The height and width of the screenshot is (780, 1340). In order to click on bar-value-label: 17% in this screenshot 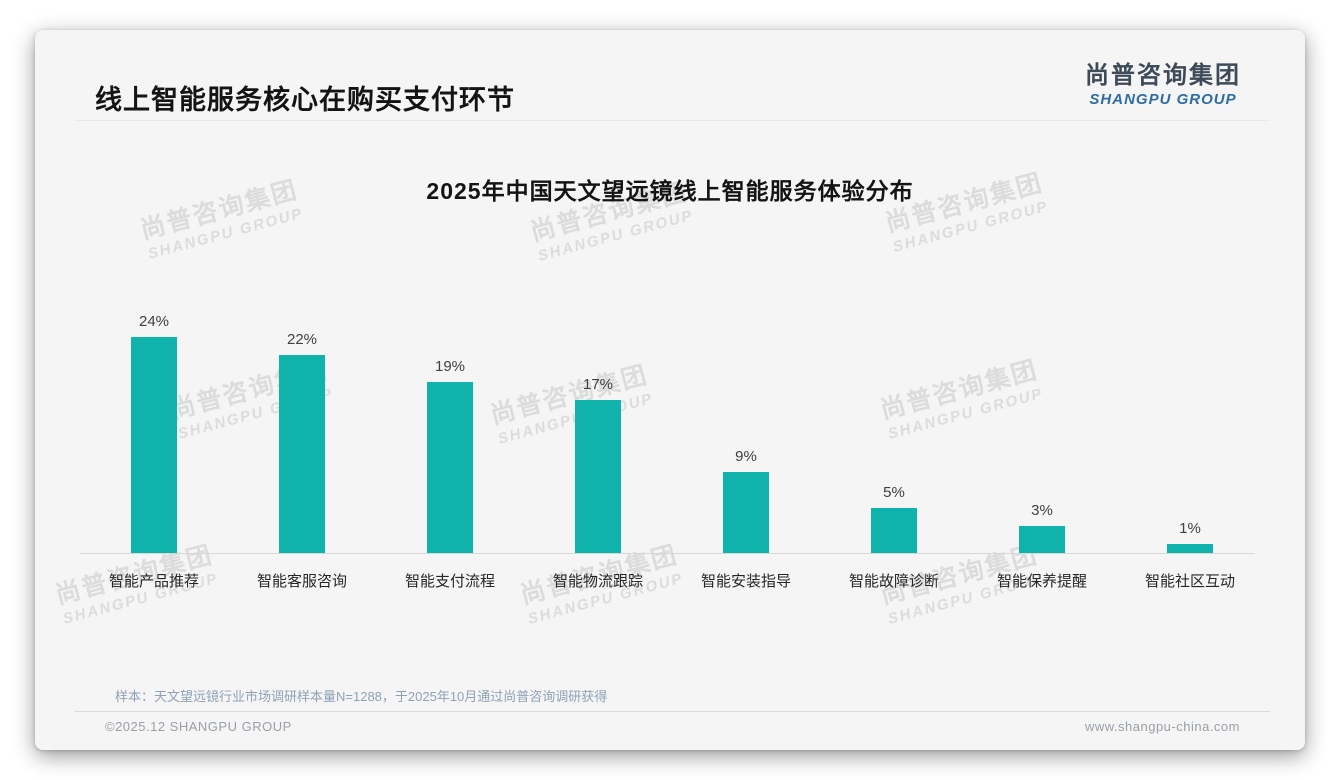, I will do `click(598, 384)`.